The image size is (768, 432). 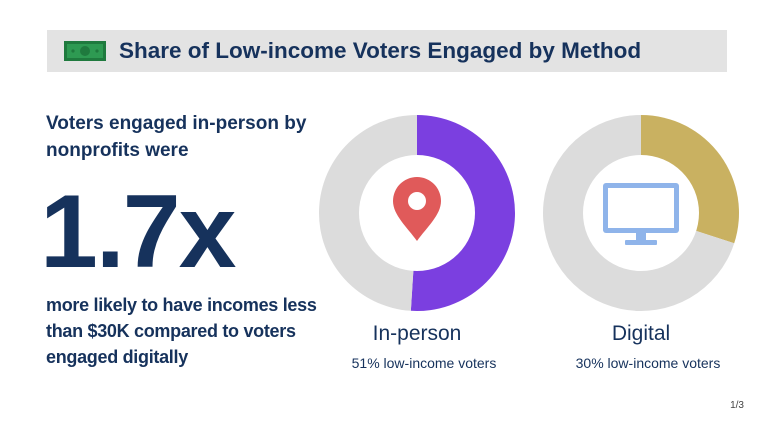 What do you see at coordinates (417, 333) in the screenshot?
I see `donut-title-in-person: In-person` at bounding box center [417, 333].